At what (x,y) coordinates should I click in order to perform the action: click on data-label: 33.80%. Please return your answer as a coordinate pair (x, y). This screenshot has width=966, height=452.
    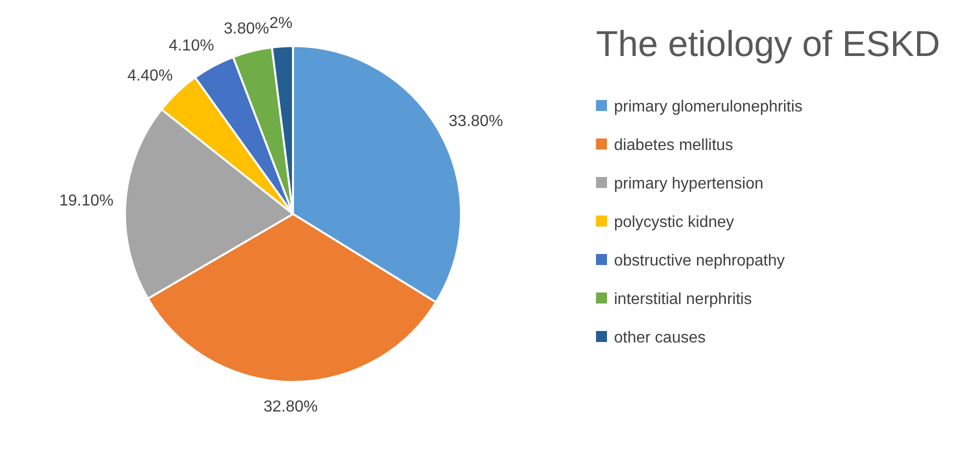
    Looking at the image, I should click on (475, 121).